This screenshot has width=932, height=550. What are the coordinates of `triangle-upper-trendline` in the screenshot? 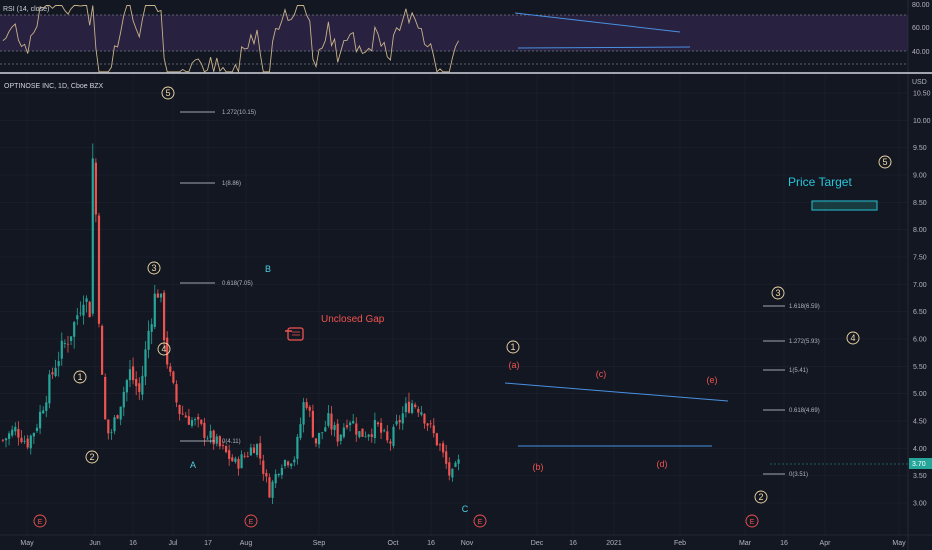 It's located at (616, 392).